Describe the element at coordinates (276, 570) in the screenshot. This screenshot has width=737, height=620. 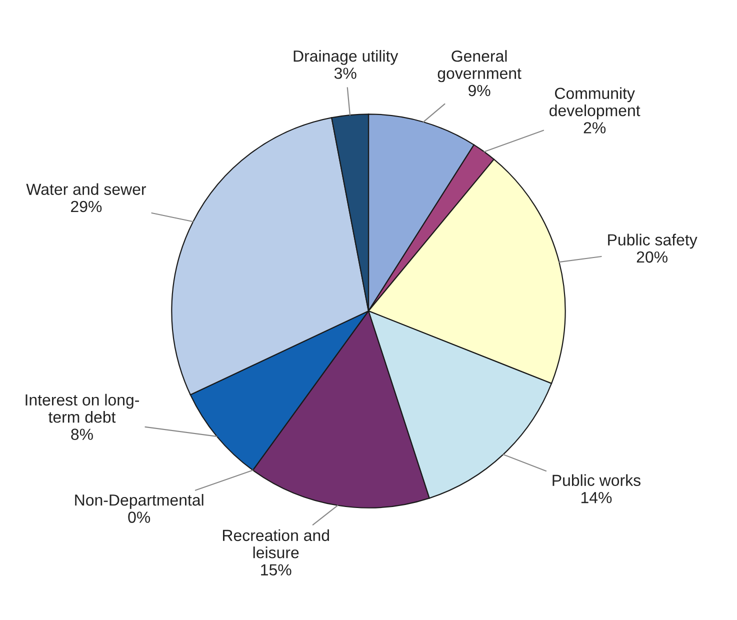
I see `data-label: 15%` at that location.